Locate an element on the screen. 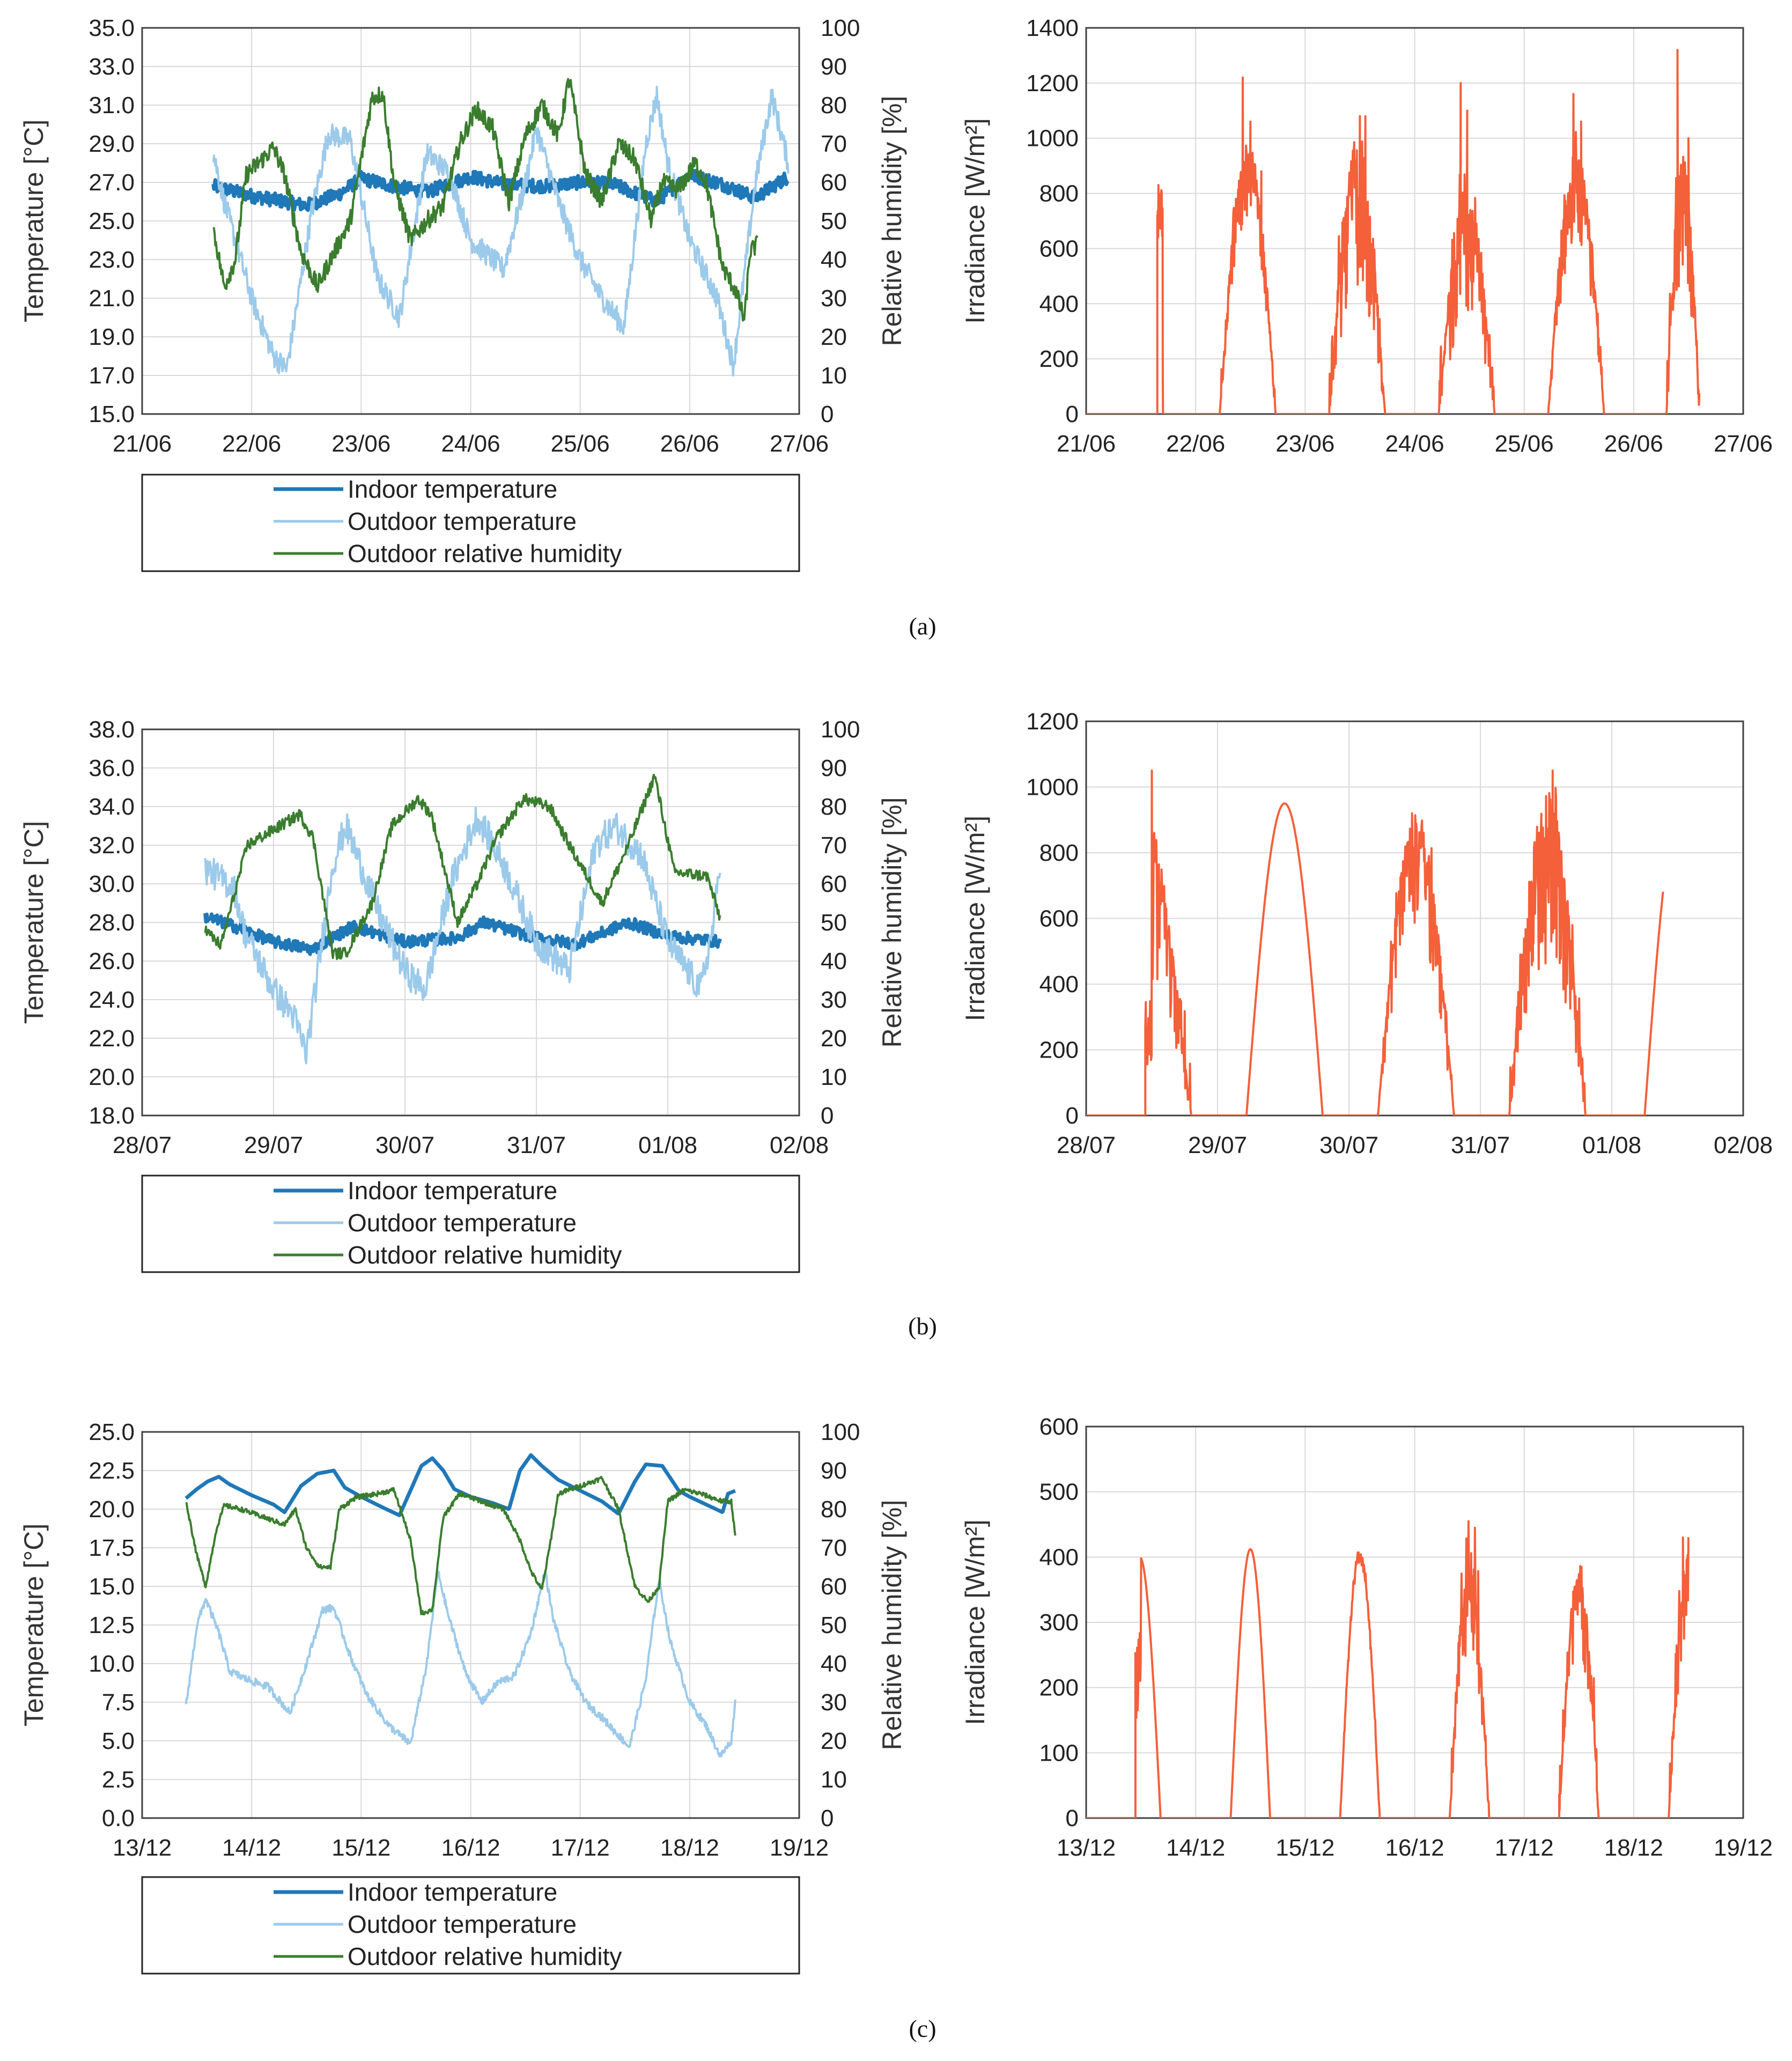 Image resolution: width=1792 pixels, height=2061 pixels. y-tick-label: 23.0 is located at coordinates (112, 260).